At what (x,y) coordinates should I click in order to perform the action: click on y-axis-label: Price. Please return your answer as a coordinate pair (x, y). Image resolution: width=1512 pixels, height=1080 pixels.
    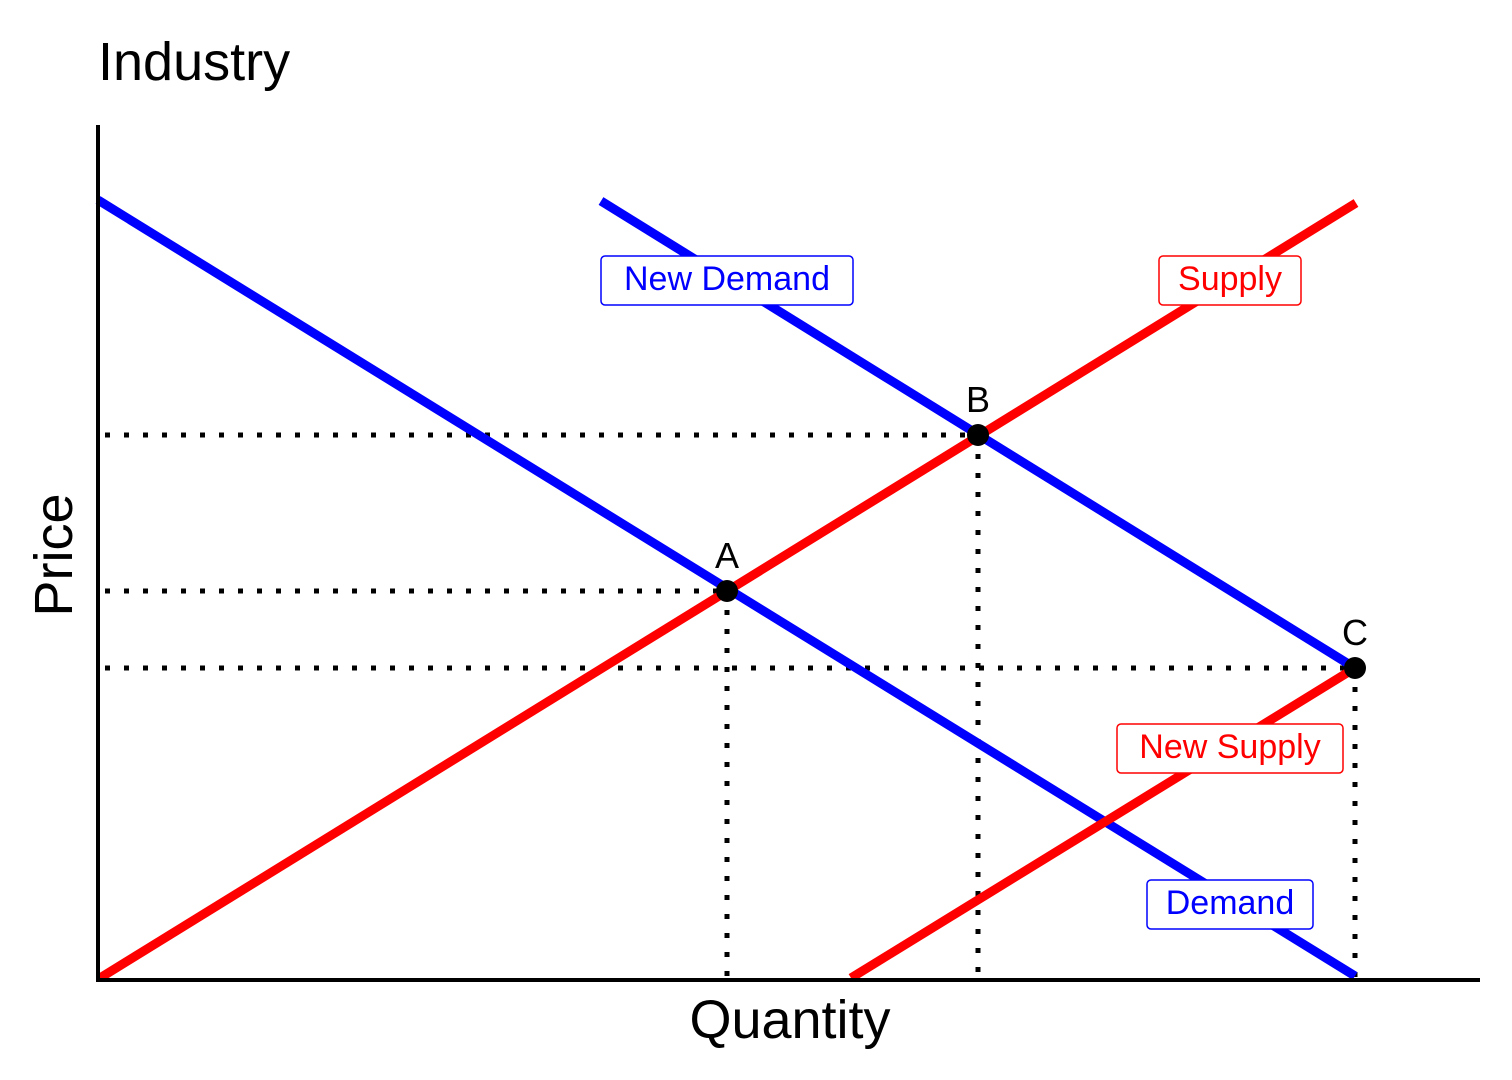
    Looking at the image, I should click on (54, 554).